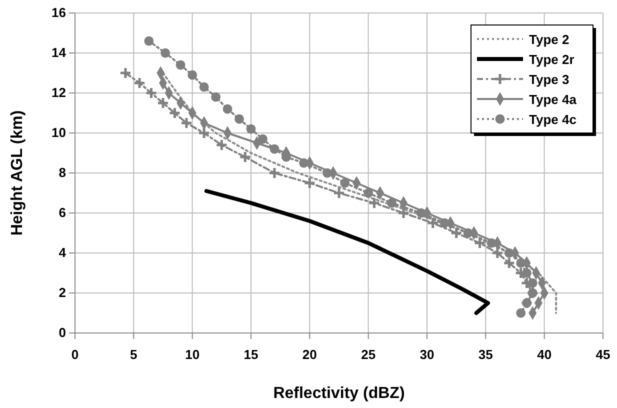 This screenshot has width=617, height=408. What do you see at coordinates (427, 354) in the screenshot?
I see `x-tick-label: 30` at bounding box center [427, 354].